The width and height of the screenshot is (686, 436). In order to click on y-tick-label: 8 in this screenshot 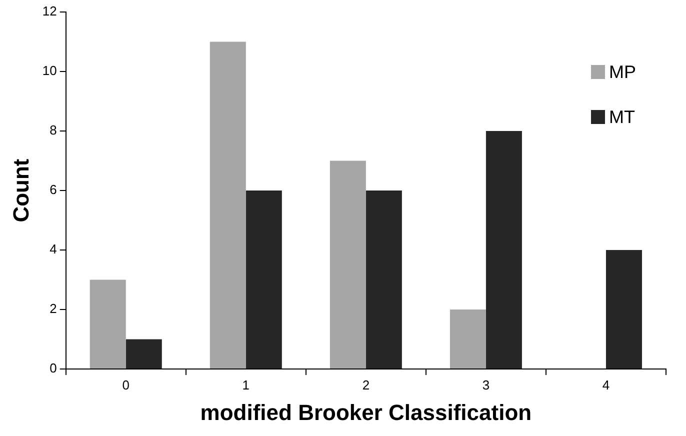, I will do `click(53, 130)`.